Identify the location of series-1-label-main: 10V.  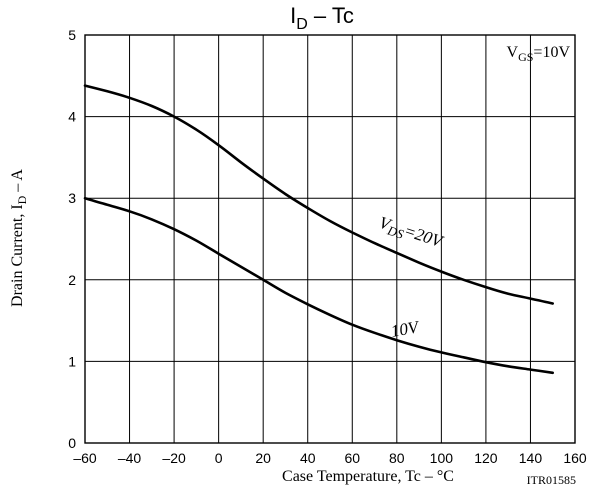
(405, 329).